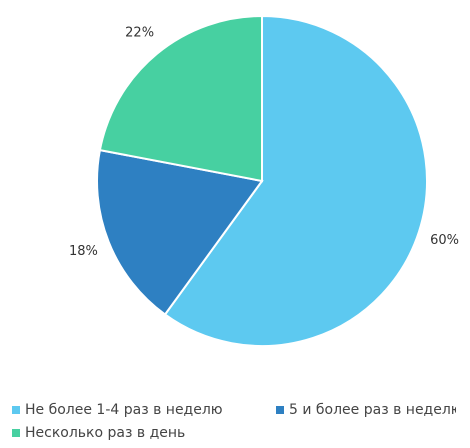 The height and width of the screenshot is (448, 470). Describe the element at coordinates (376, 410) in the screenshot. I see `legend-label: 5 и более раз в неделю` at that location.